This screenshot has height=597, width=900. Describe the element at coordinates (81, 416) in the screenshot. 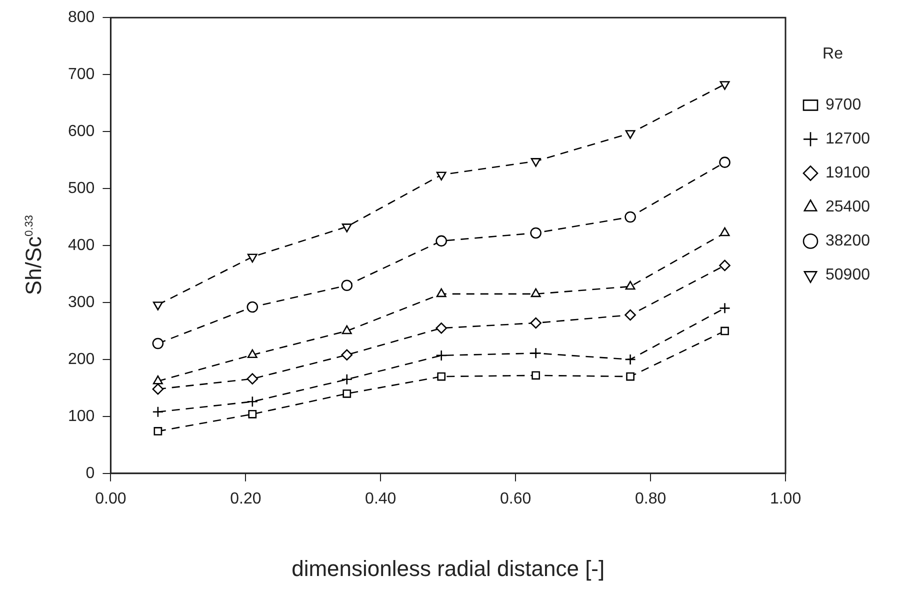

I see `y-tick-label: 100` at that location.